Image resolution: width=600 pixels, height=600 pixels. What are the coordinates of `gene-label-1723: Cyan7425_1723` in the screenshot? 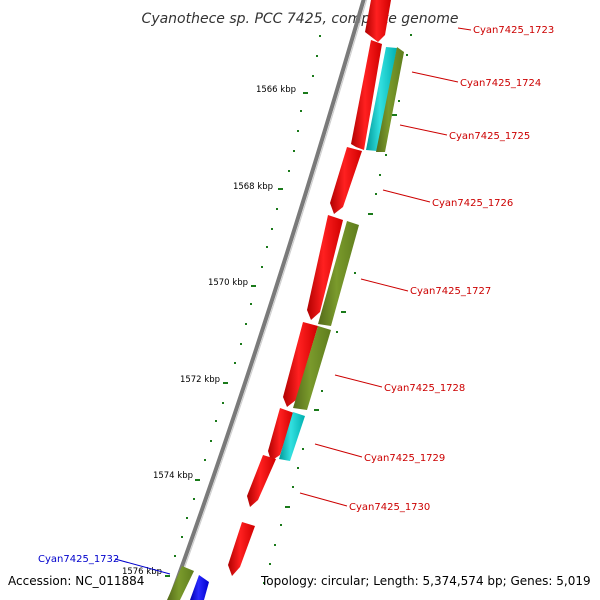 It's located at (513, 30).